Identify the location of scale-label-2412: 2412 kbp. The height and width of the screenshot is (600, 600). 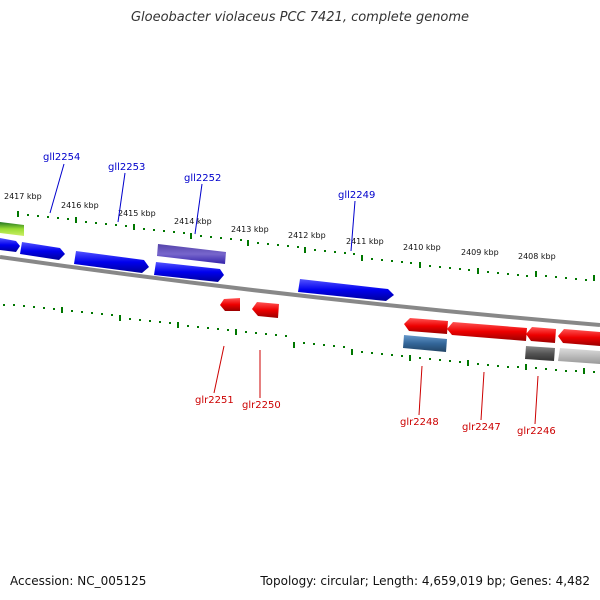
(307, 235).